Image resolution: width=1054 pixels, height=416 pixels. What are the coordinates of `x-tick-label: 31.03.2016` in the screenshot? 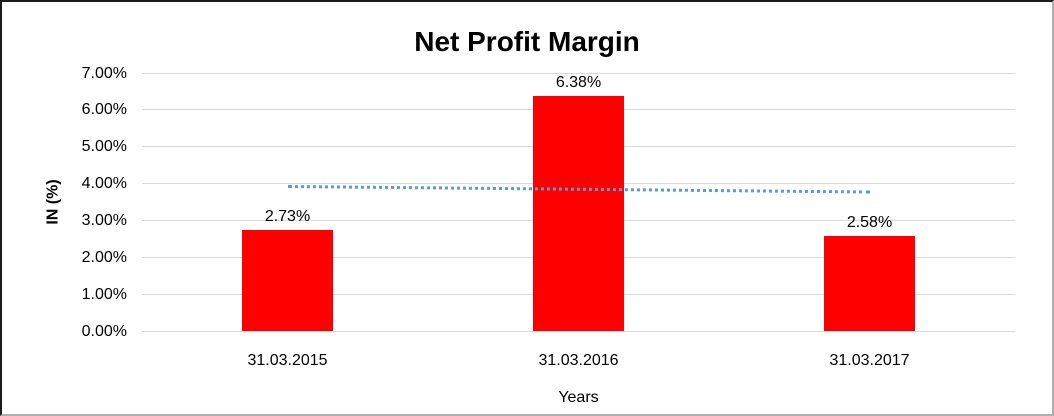 It's located at (578, 360).